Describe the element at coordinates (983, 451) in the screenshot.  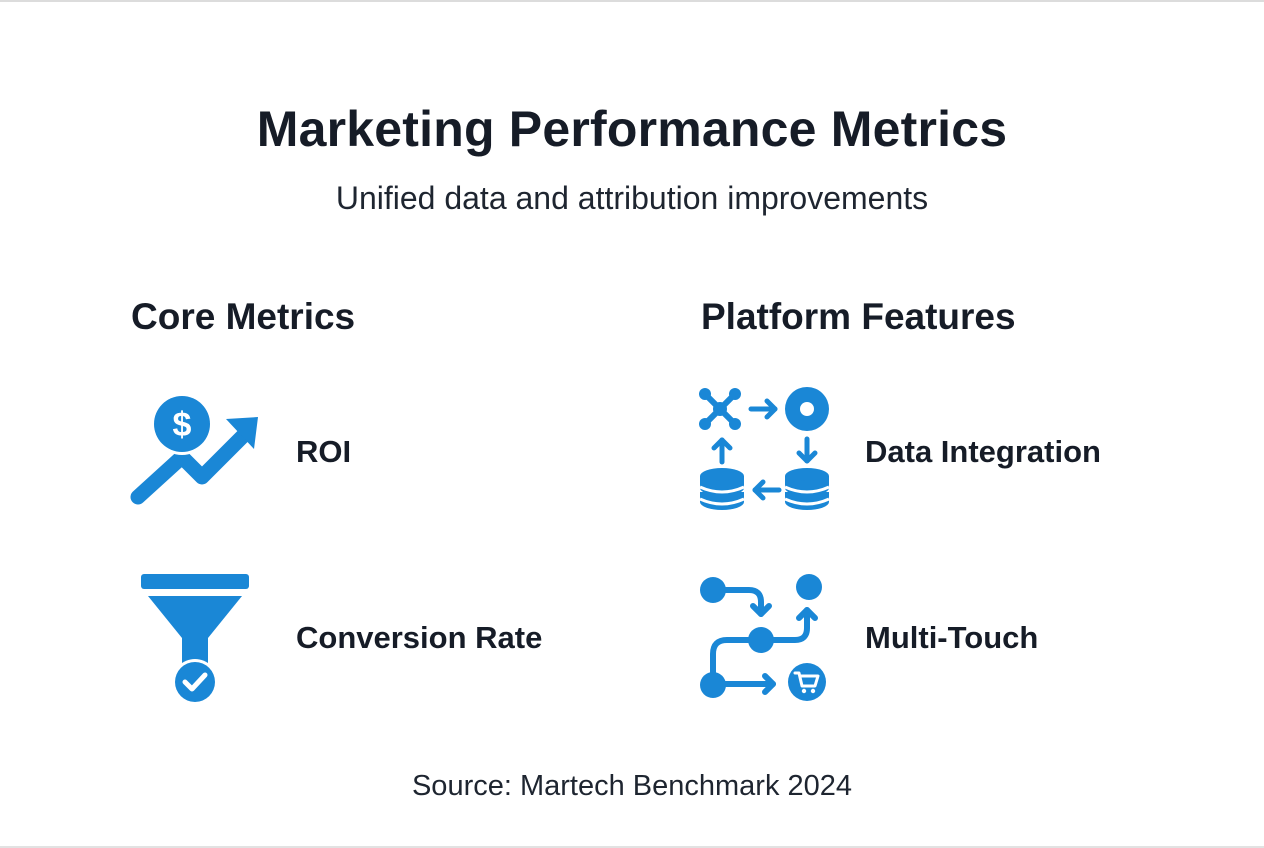
I see `feature-label-data-integration: Data Integration` at that location.